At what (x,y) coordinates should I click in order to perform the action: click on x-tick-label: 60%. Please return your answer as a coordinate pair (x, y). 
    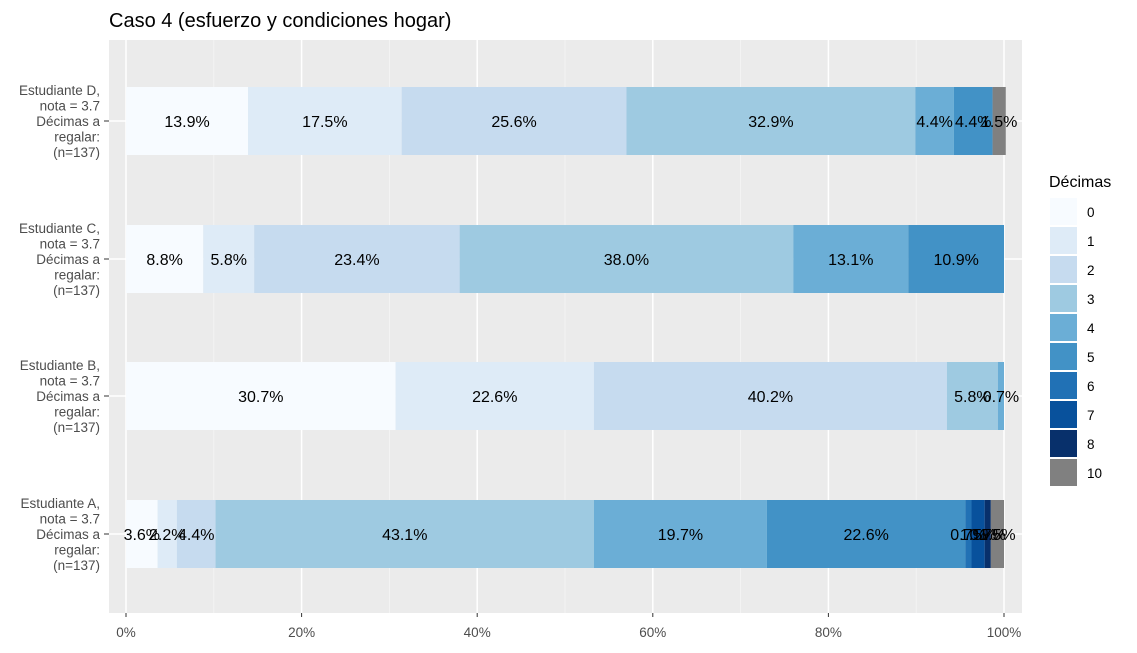
    Looking at the image, I should click on (652, 632).